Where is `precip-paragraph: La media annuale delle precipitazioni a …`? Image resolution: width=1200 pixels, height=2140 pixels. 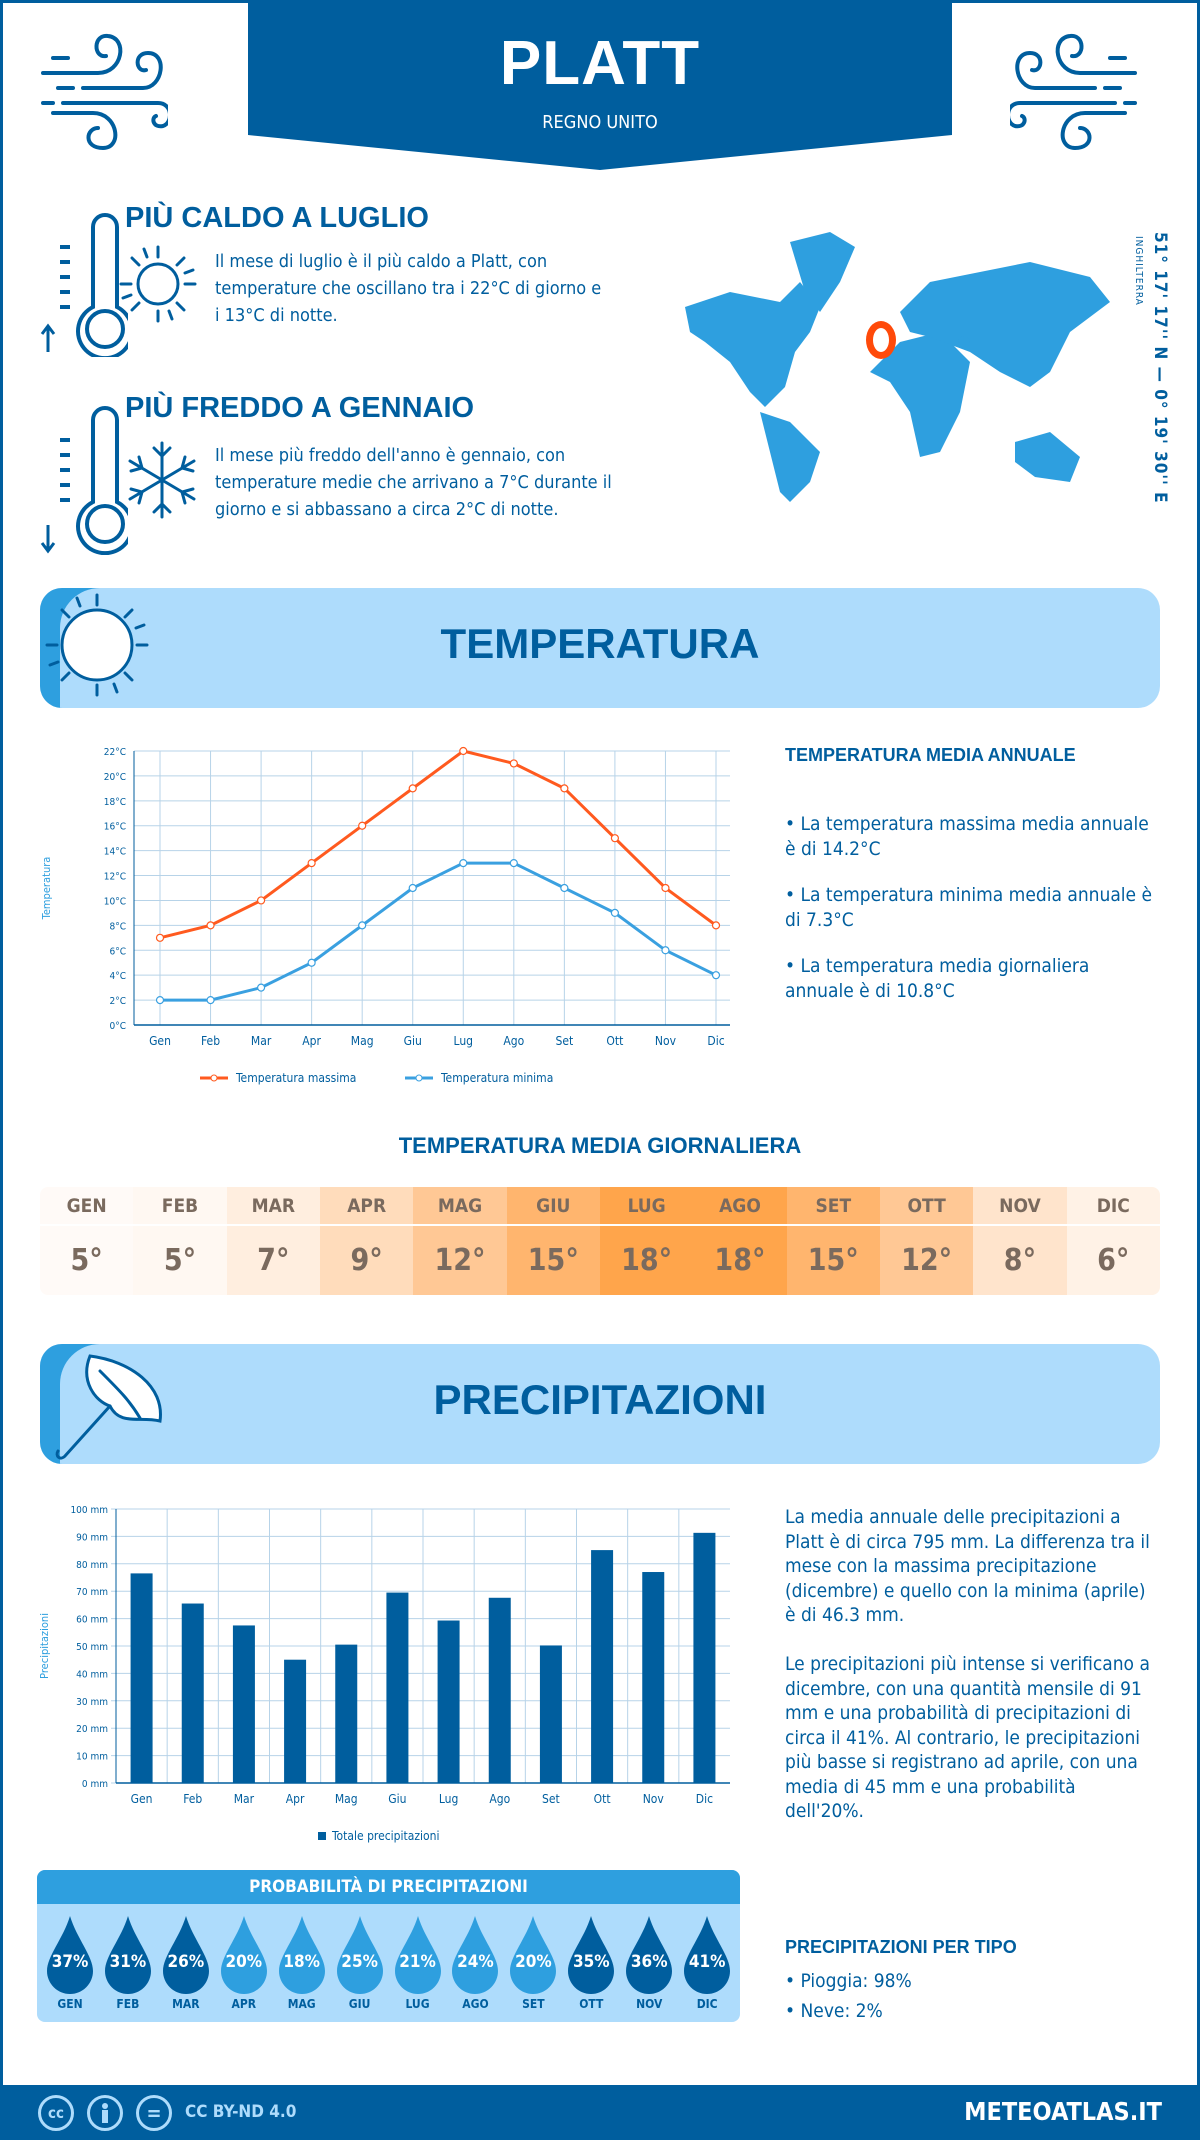
precip-paragraph: La media annuale delle precipitazioni a … is located at coordinates (967, 1566).